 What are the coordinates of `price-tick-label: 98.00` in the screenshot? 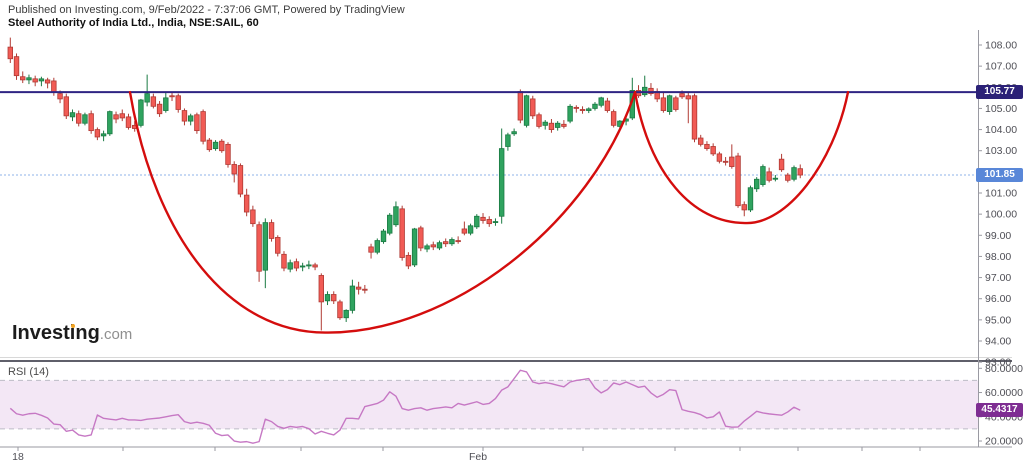 It's located at (998, 257).